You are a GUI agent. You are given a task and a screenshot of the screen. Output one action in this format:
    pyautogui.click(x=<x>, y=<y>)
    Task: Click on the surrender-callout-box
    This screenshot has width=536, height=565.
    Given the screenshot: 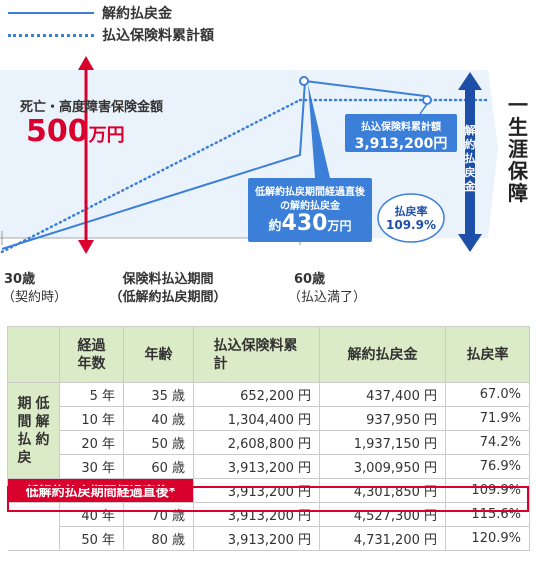 What is the action you would take?
    pyautogui.click(x=310, y=210)
    